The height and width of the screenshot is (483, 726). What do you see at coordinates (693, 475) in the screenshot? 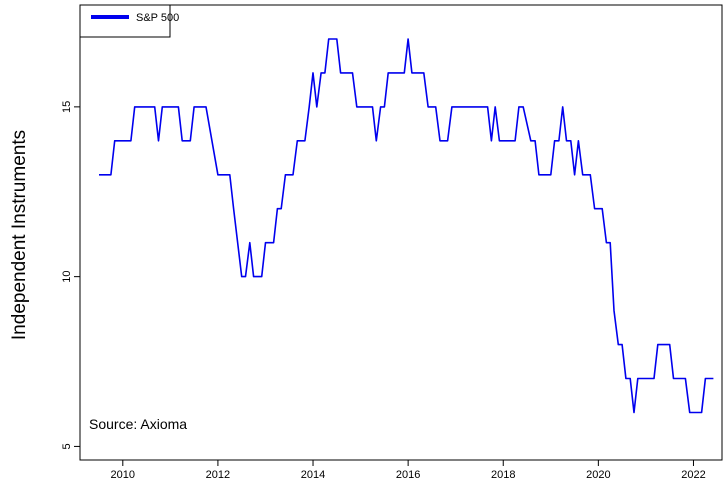
I see `x-tick-label: 2022` at bounding box center [693, 475].